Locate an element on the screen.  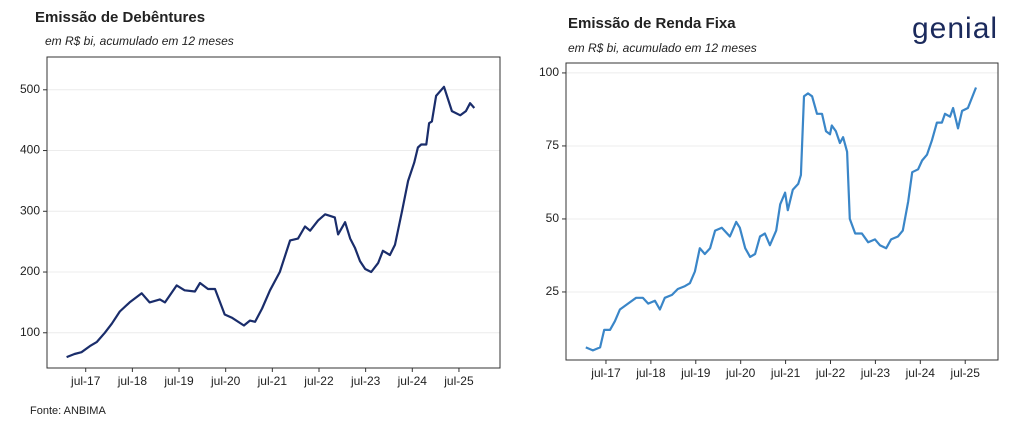
y-tick-label: 75 is located at coordinates (553, 145).